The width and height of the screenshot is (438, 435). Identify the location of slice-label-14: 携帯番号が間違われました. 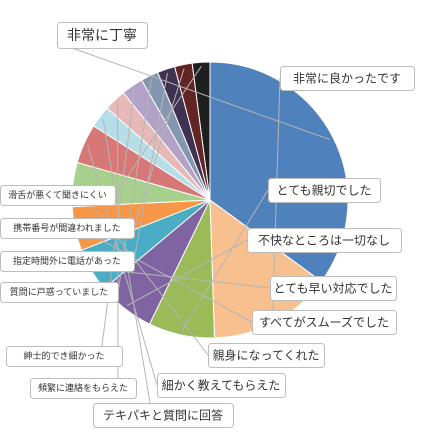
(67, 228).